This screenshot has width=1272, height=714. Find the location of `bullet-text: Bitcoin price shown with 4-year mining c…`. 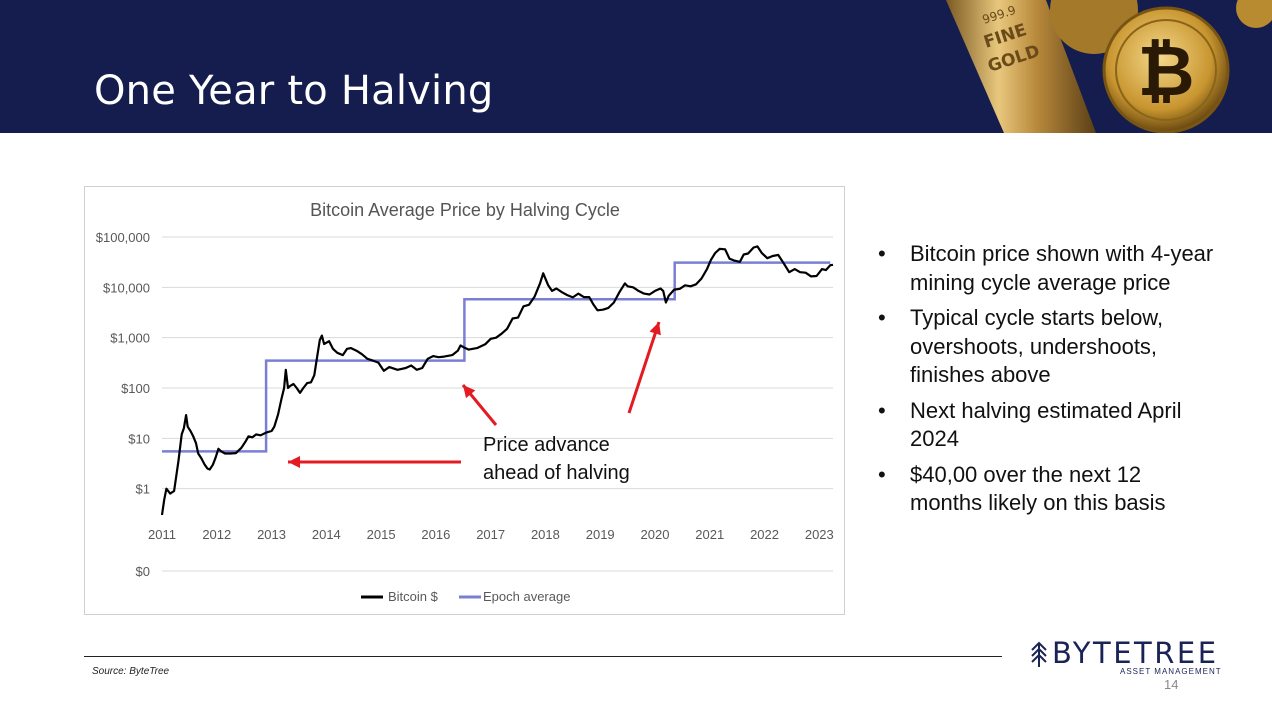

bullet-text: Bitcoin price shown with 4-year mining c… is located at coordinates (1062, 268).